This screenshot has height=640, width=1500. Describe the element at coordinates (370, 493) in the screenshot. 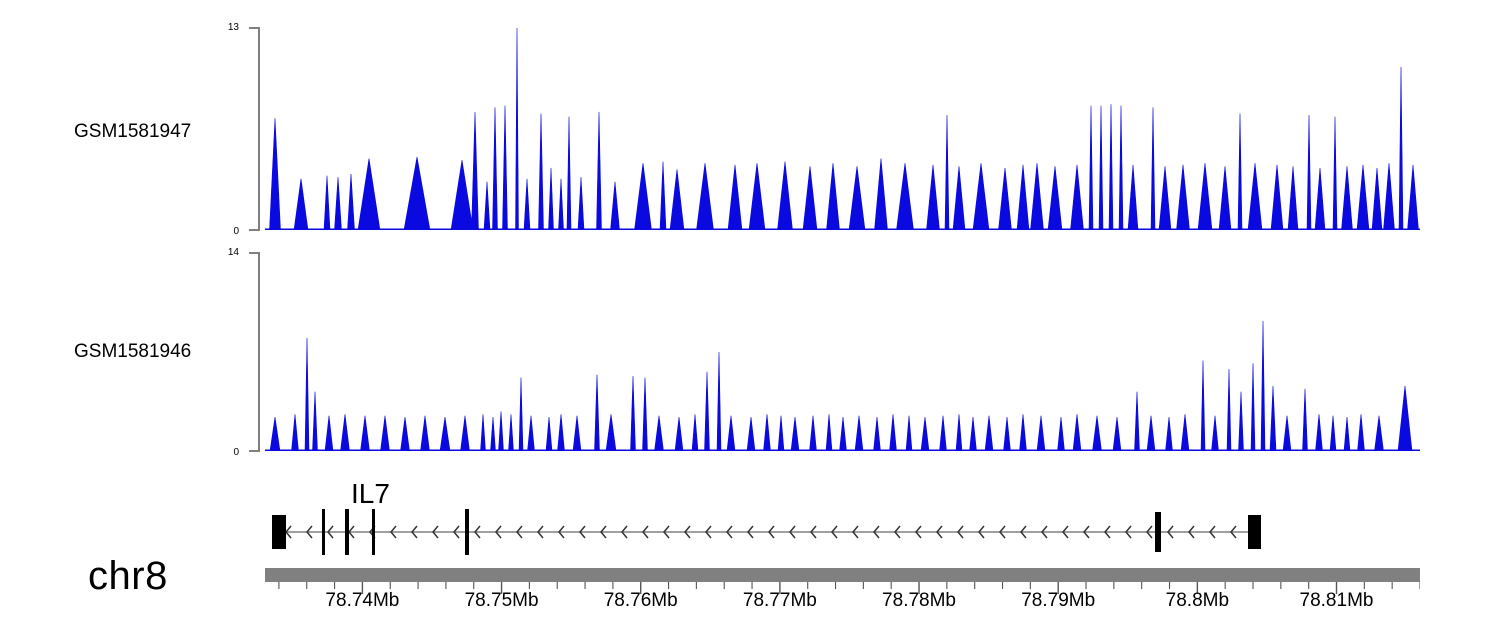

I see `gene-label-il7: IL7` at that location.